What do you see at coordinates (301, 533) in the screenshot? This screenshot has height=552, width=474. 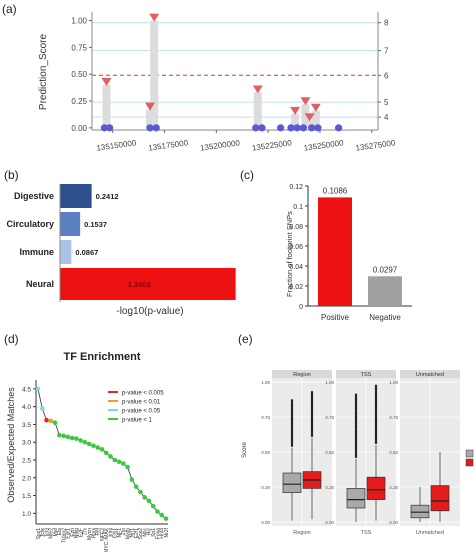 I see `x-tick-label: Region` at bounding box center [301, 533].